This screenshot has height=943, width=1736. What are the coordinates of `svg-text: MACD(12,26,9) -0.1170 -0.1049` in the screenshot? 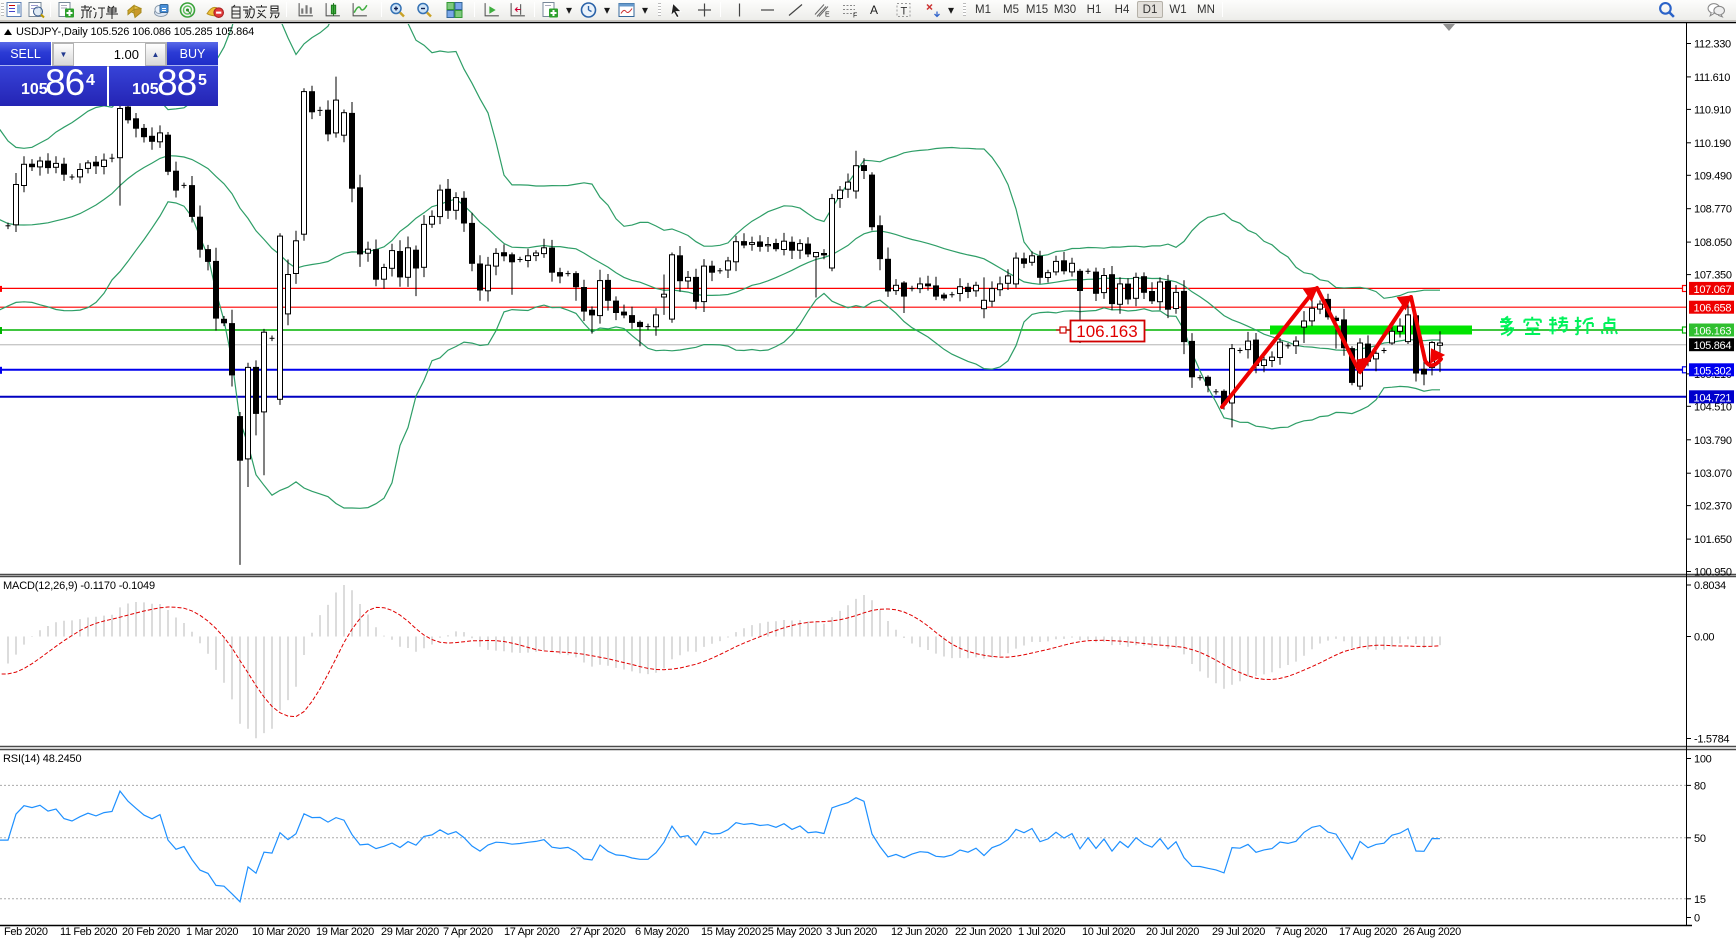 It's located at (79, 586).